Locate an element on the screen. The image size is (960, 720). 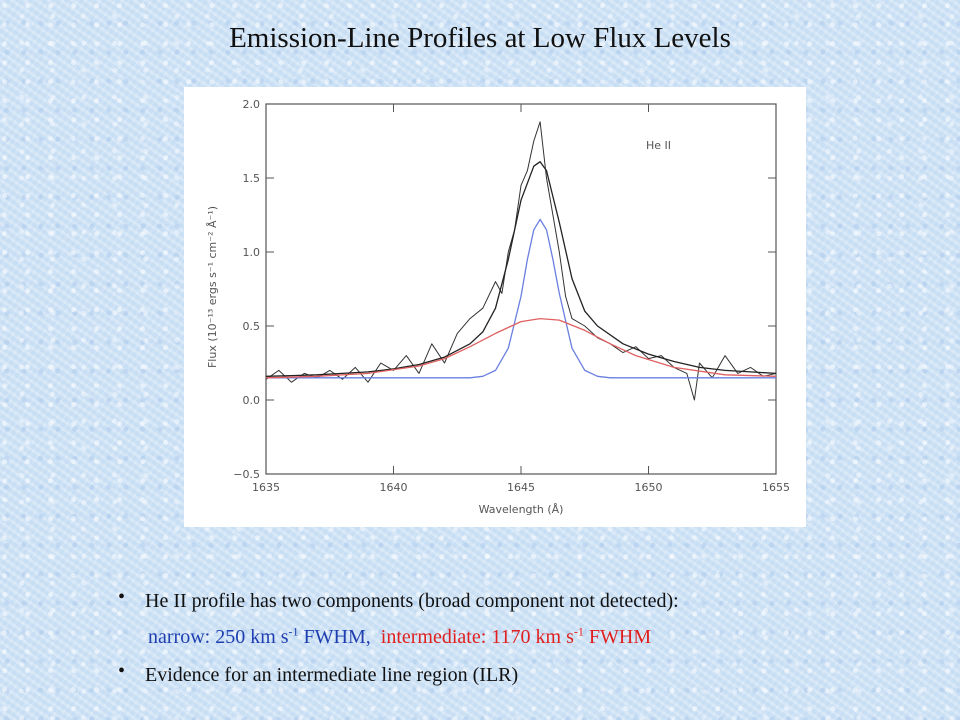
y-tick-label: 2.0 is located at coordinates (252, 104).